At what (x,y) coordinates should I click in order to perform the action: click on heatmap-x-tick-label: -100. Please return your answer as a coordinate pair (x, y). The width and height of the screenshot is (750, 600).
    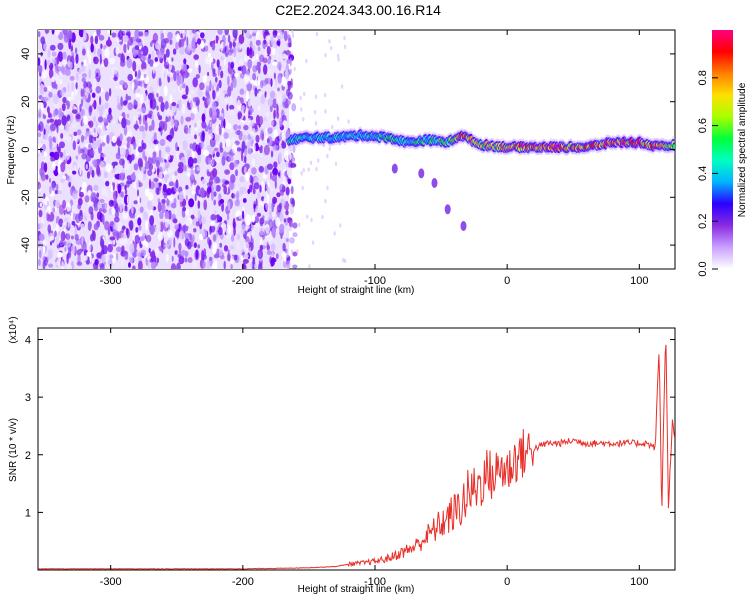
    Looking at the image, I should click on (375, 281).